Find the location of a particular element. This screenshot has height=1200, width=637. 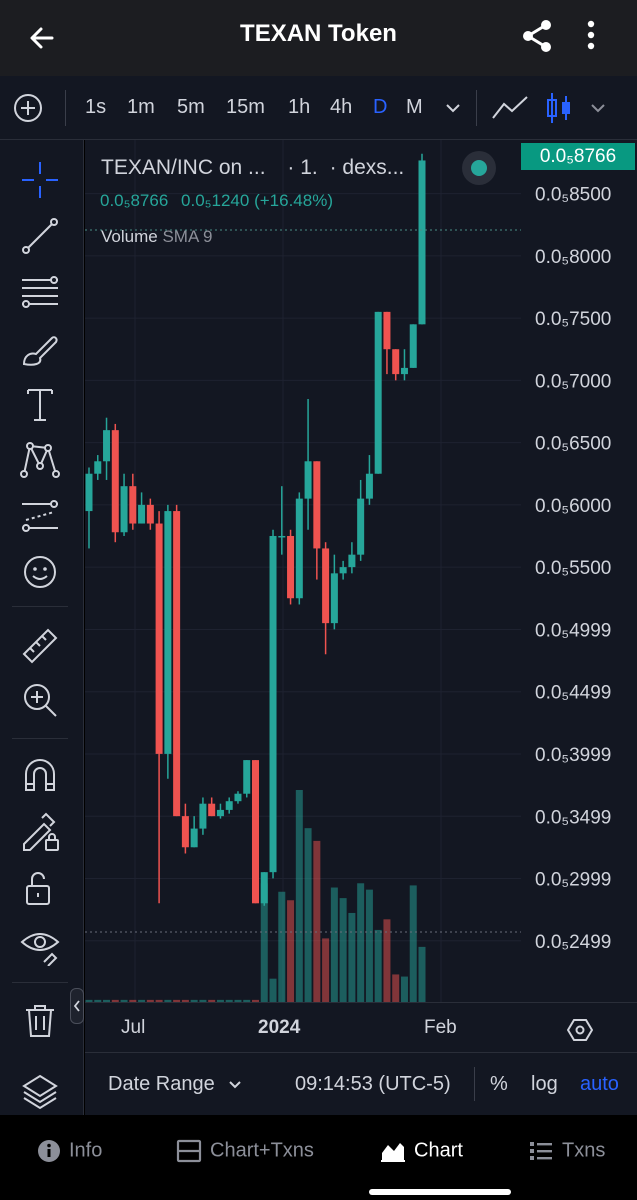

range-bar: Date Range 09:14:53 (UTC-5) % log auto is located at coordinates (361, 1083).